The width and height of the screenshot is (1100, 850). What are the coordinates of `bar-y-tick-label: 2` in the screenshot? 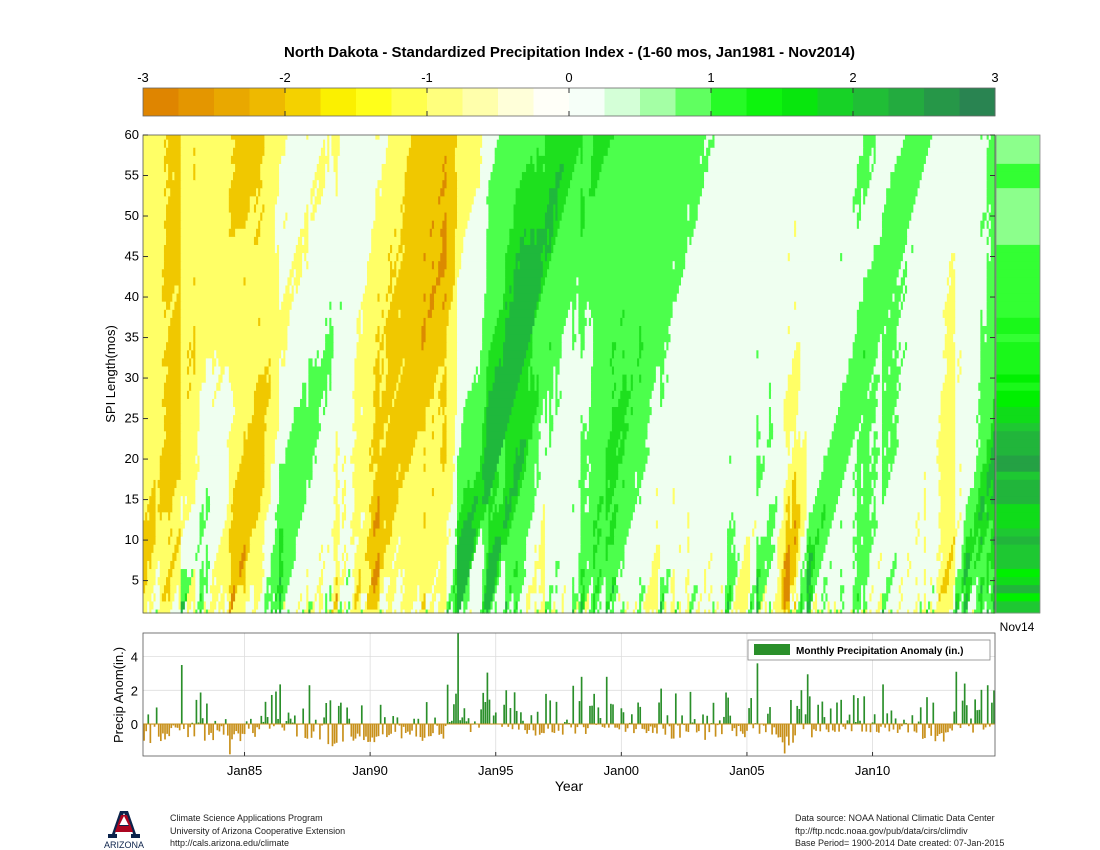 It's located at (134, 690).